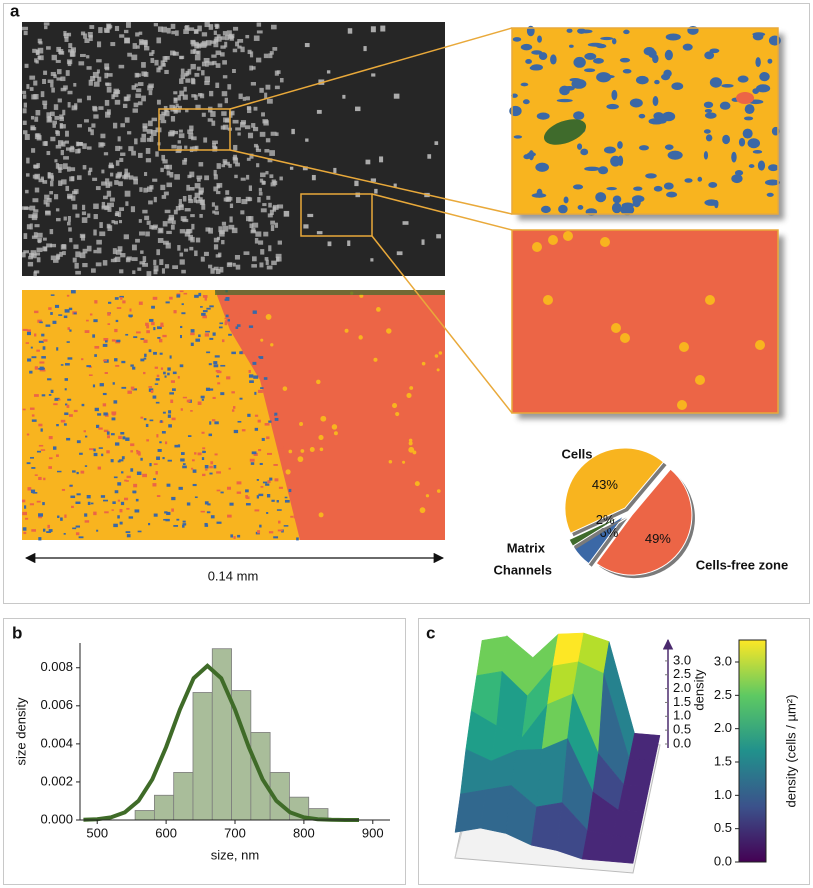 The height and width of the screenshot is (888, 813). What do you see at coordinates (644, 747) in the screenshot?
I see `surface-patch` at bounding box center [644, 747].